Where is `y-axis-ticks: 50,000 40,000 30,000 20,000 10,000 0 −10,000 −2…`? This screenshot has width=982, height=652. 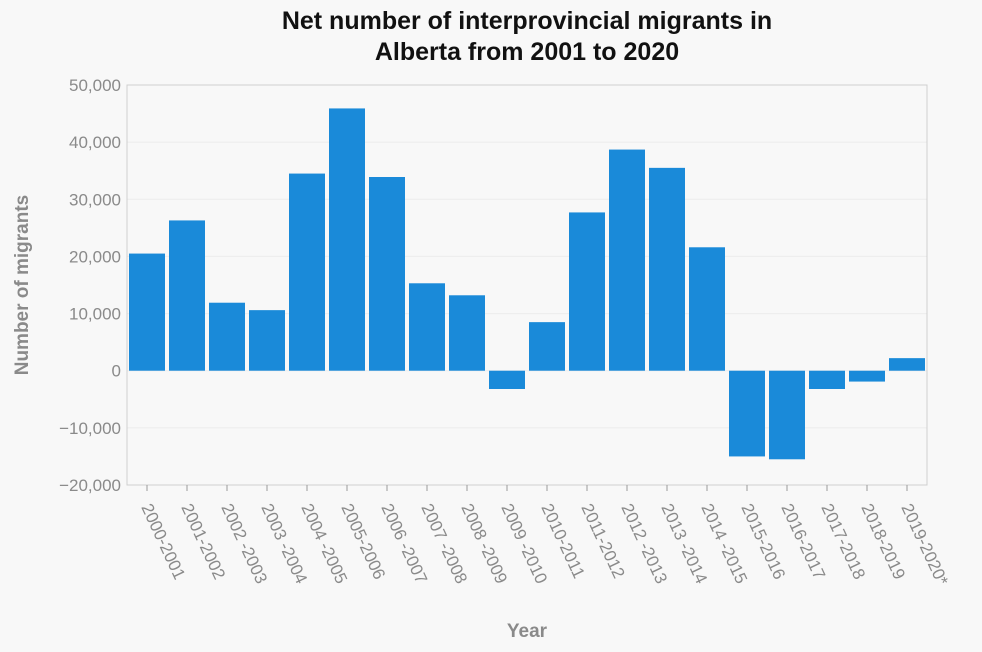
y-axis-ticks: 50,000 40,000 30,000 20,000 10,000 0 −10,000 −2… is located at coordinates (90, 285).